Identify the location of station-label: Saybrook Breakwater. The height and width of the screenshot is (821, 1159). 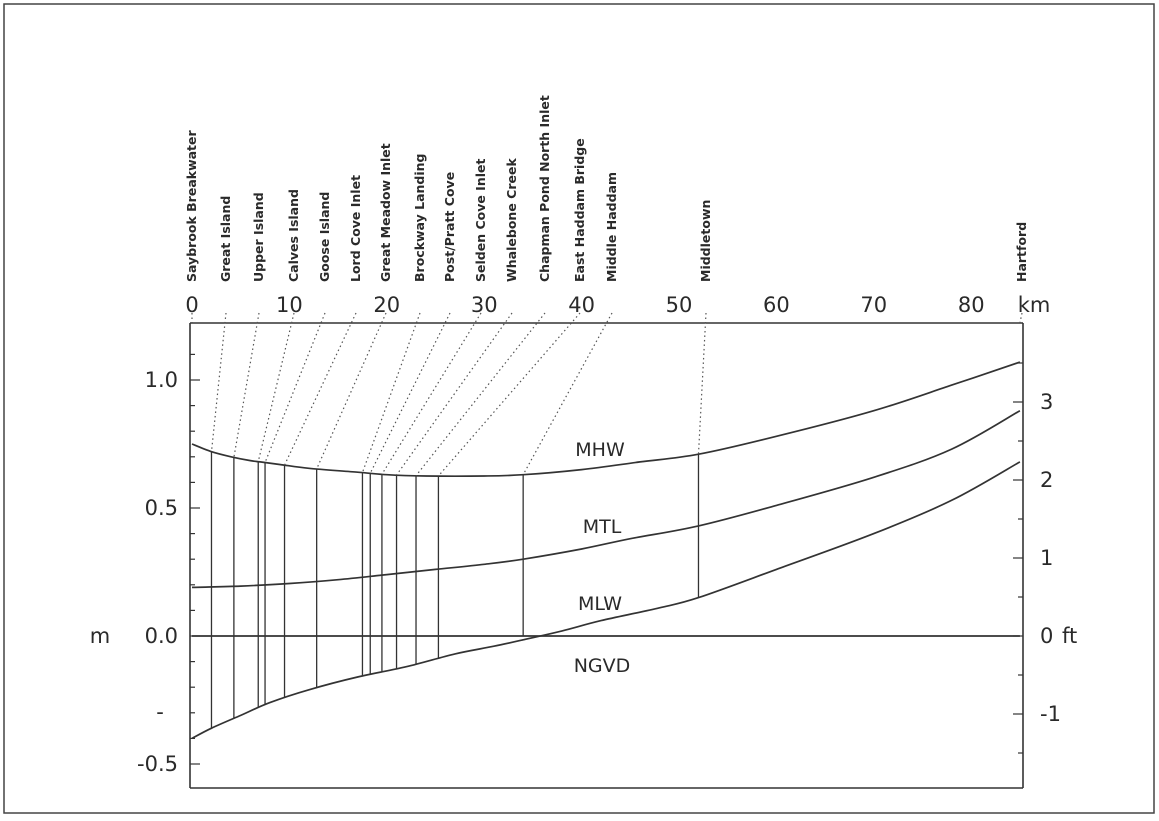
(191, 205).